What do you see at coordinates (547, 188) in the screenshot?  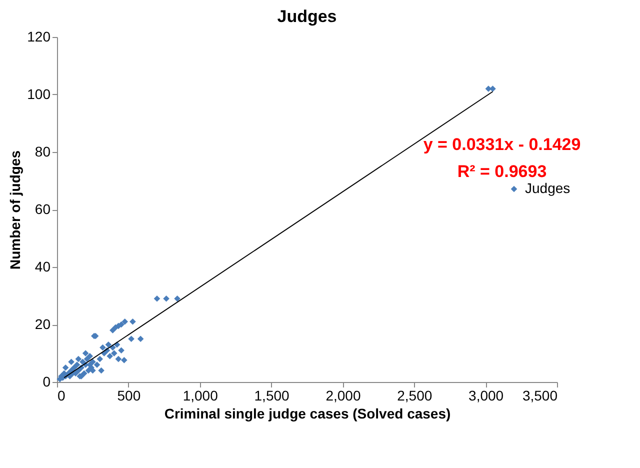 I see `legend-label: Judges` at bounding box center [547, 188].